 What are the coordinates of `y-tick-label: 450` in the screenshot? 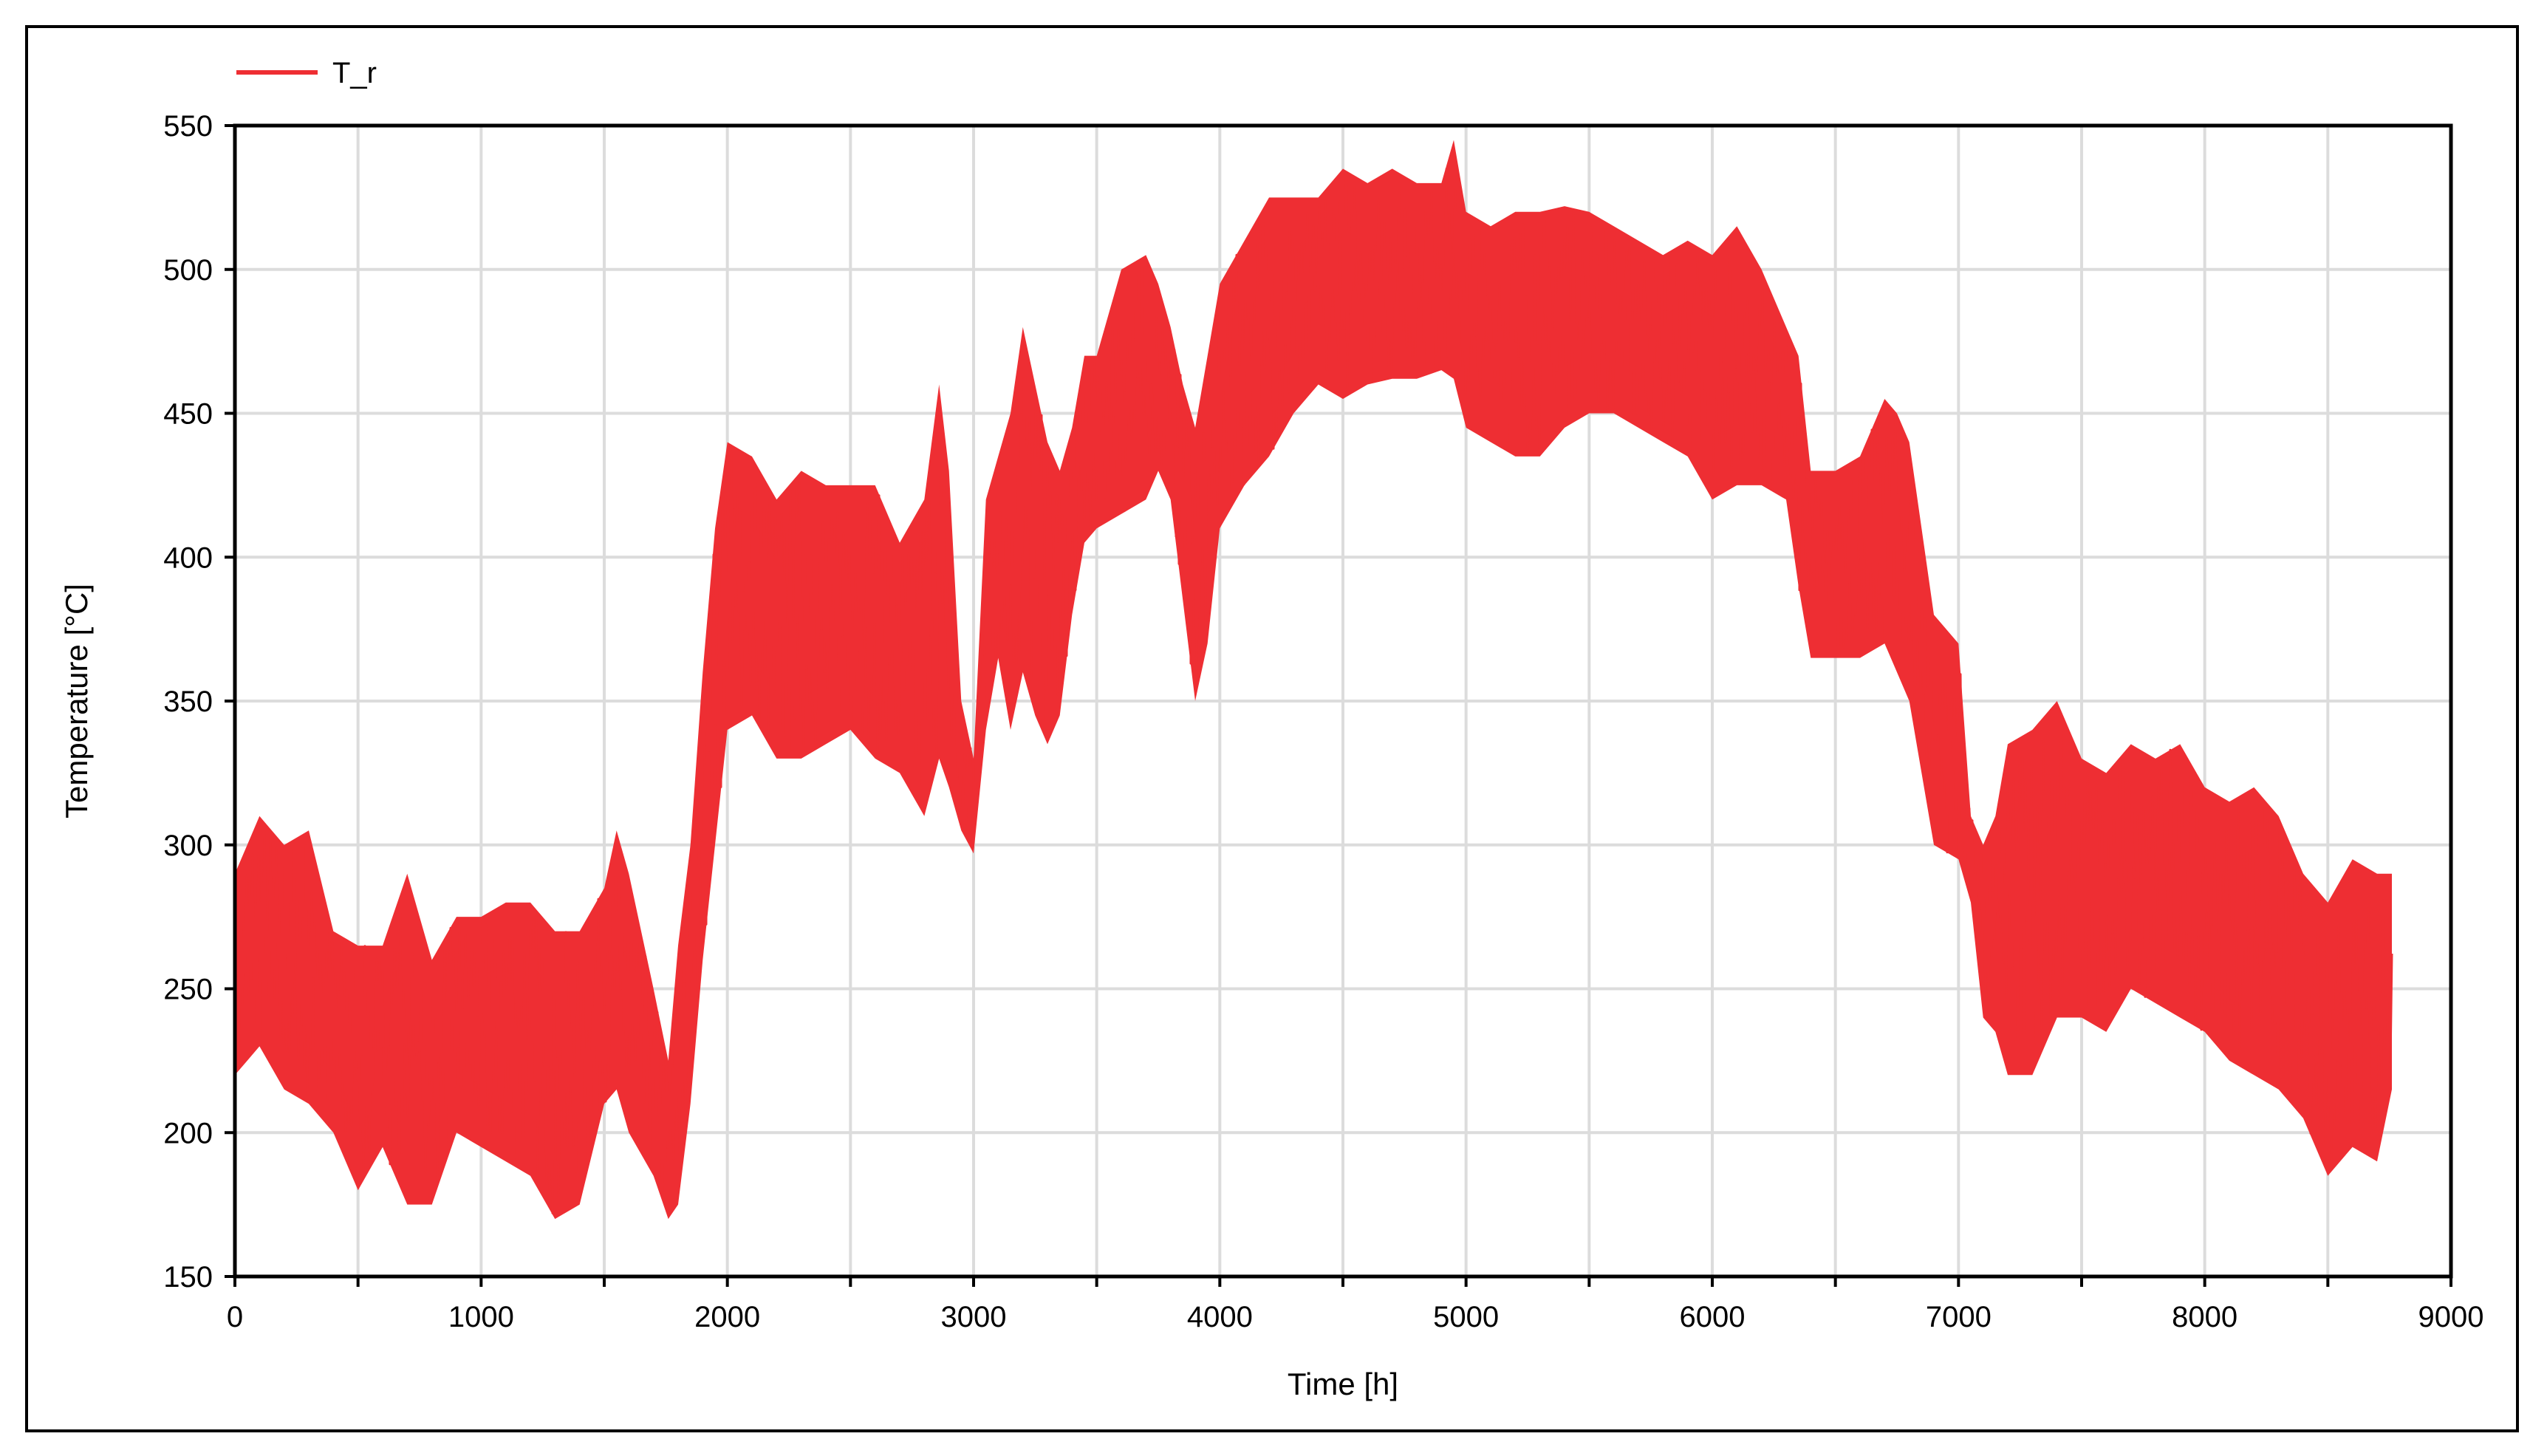 It's located at (188, 415).